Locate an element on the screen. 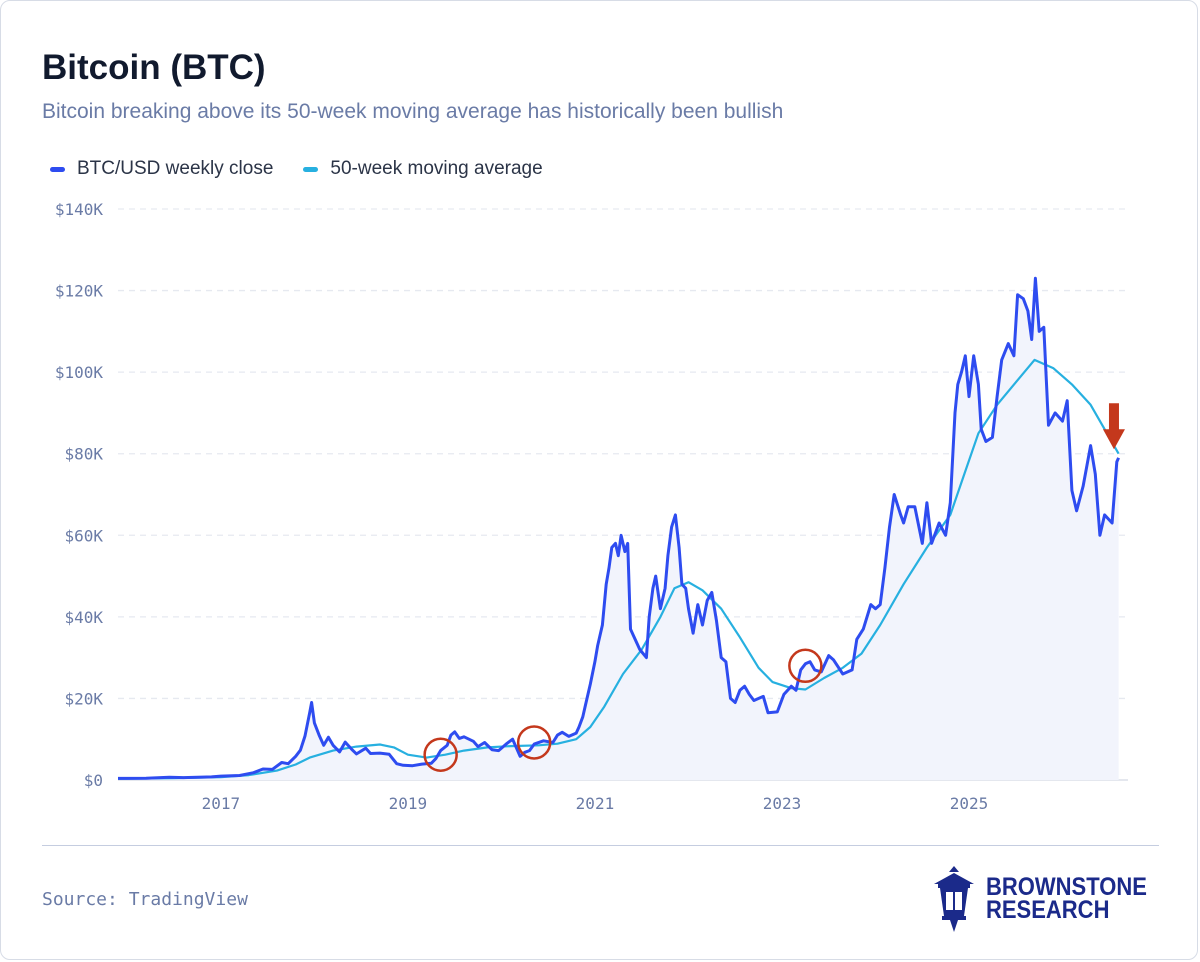 This screenshot has width=1200, height=962. lantern-icon is located at coordinates (954, 899).